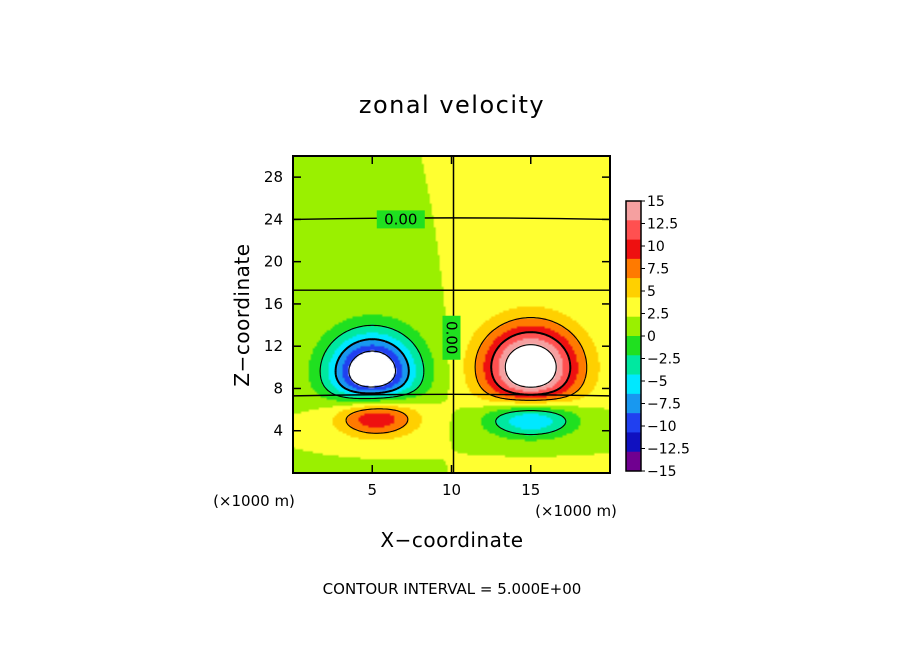 Image resolution: width=904 pixels, height=654 pixels. What do you see at coordinates (254, 501) in the screenshot?
I see `x-unit-left: (×1000 m)` at bounding box center [254, 501].